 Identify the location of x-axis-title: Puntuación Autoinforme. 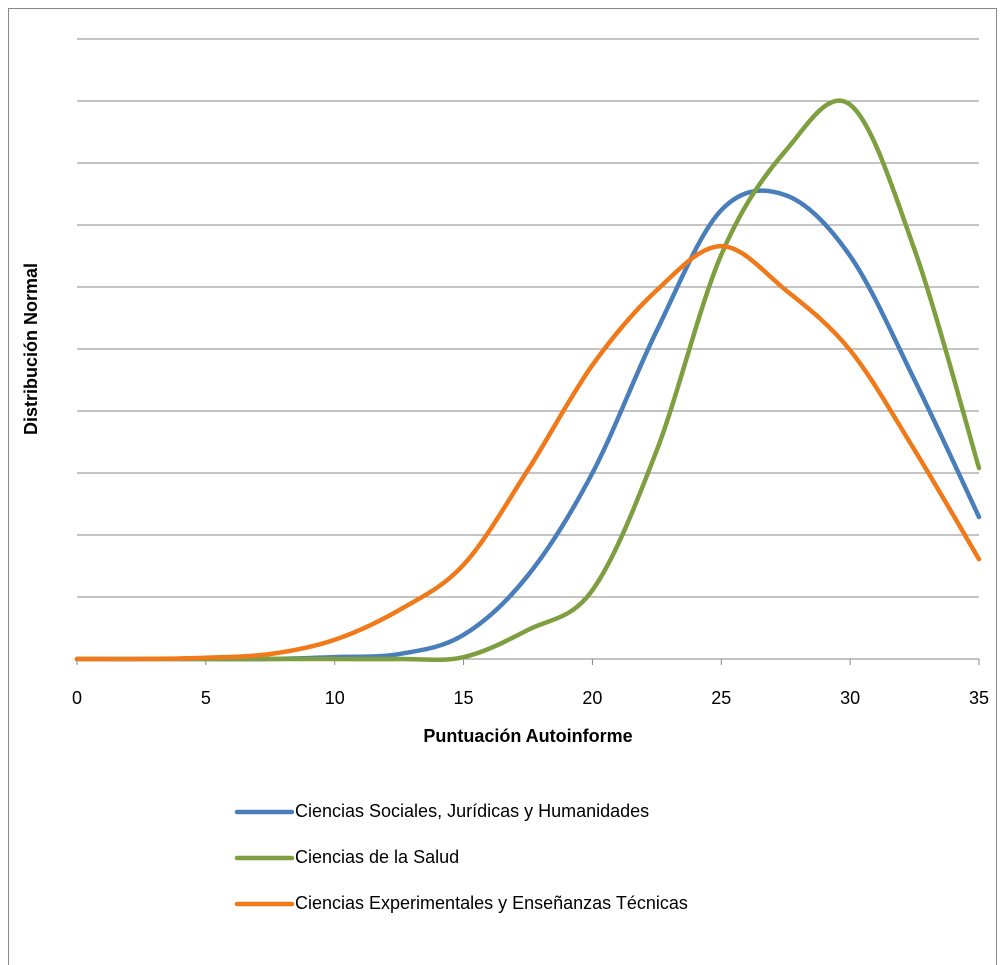
(527, 736).